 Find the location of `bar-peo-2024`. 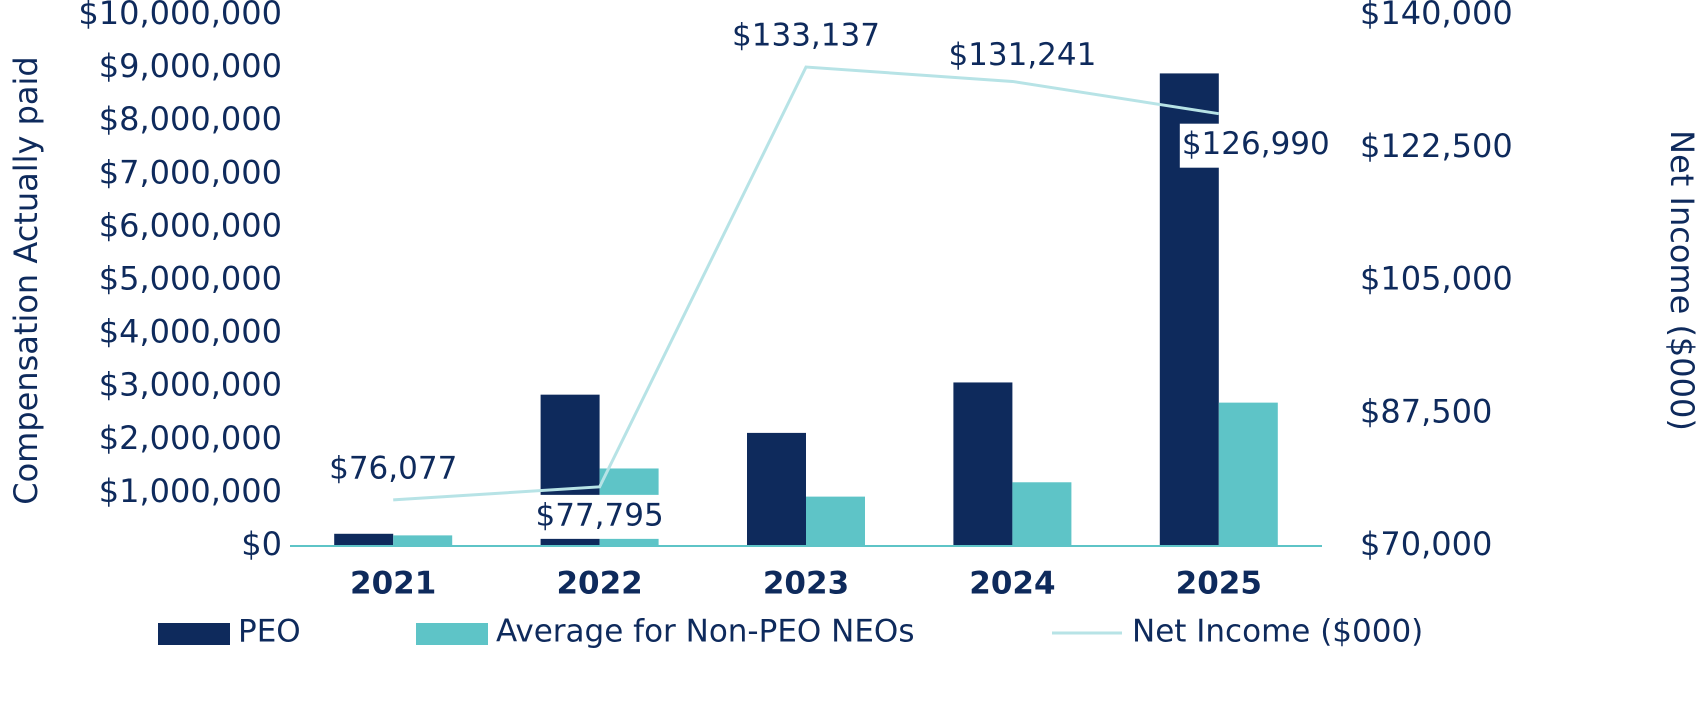

bar-peo-2024 is located at coordinates (983, 464).